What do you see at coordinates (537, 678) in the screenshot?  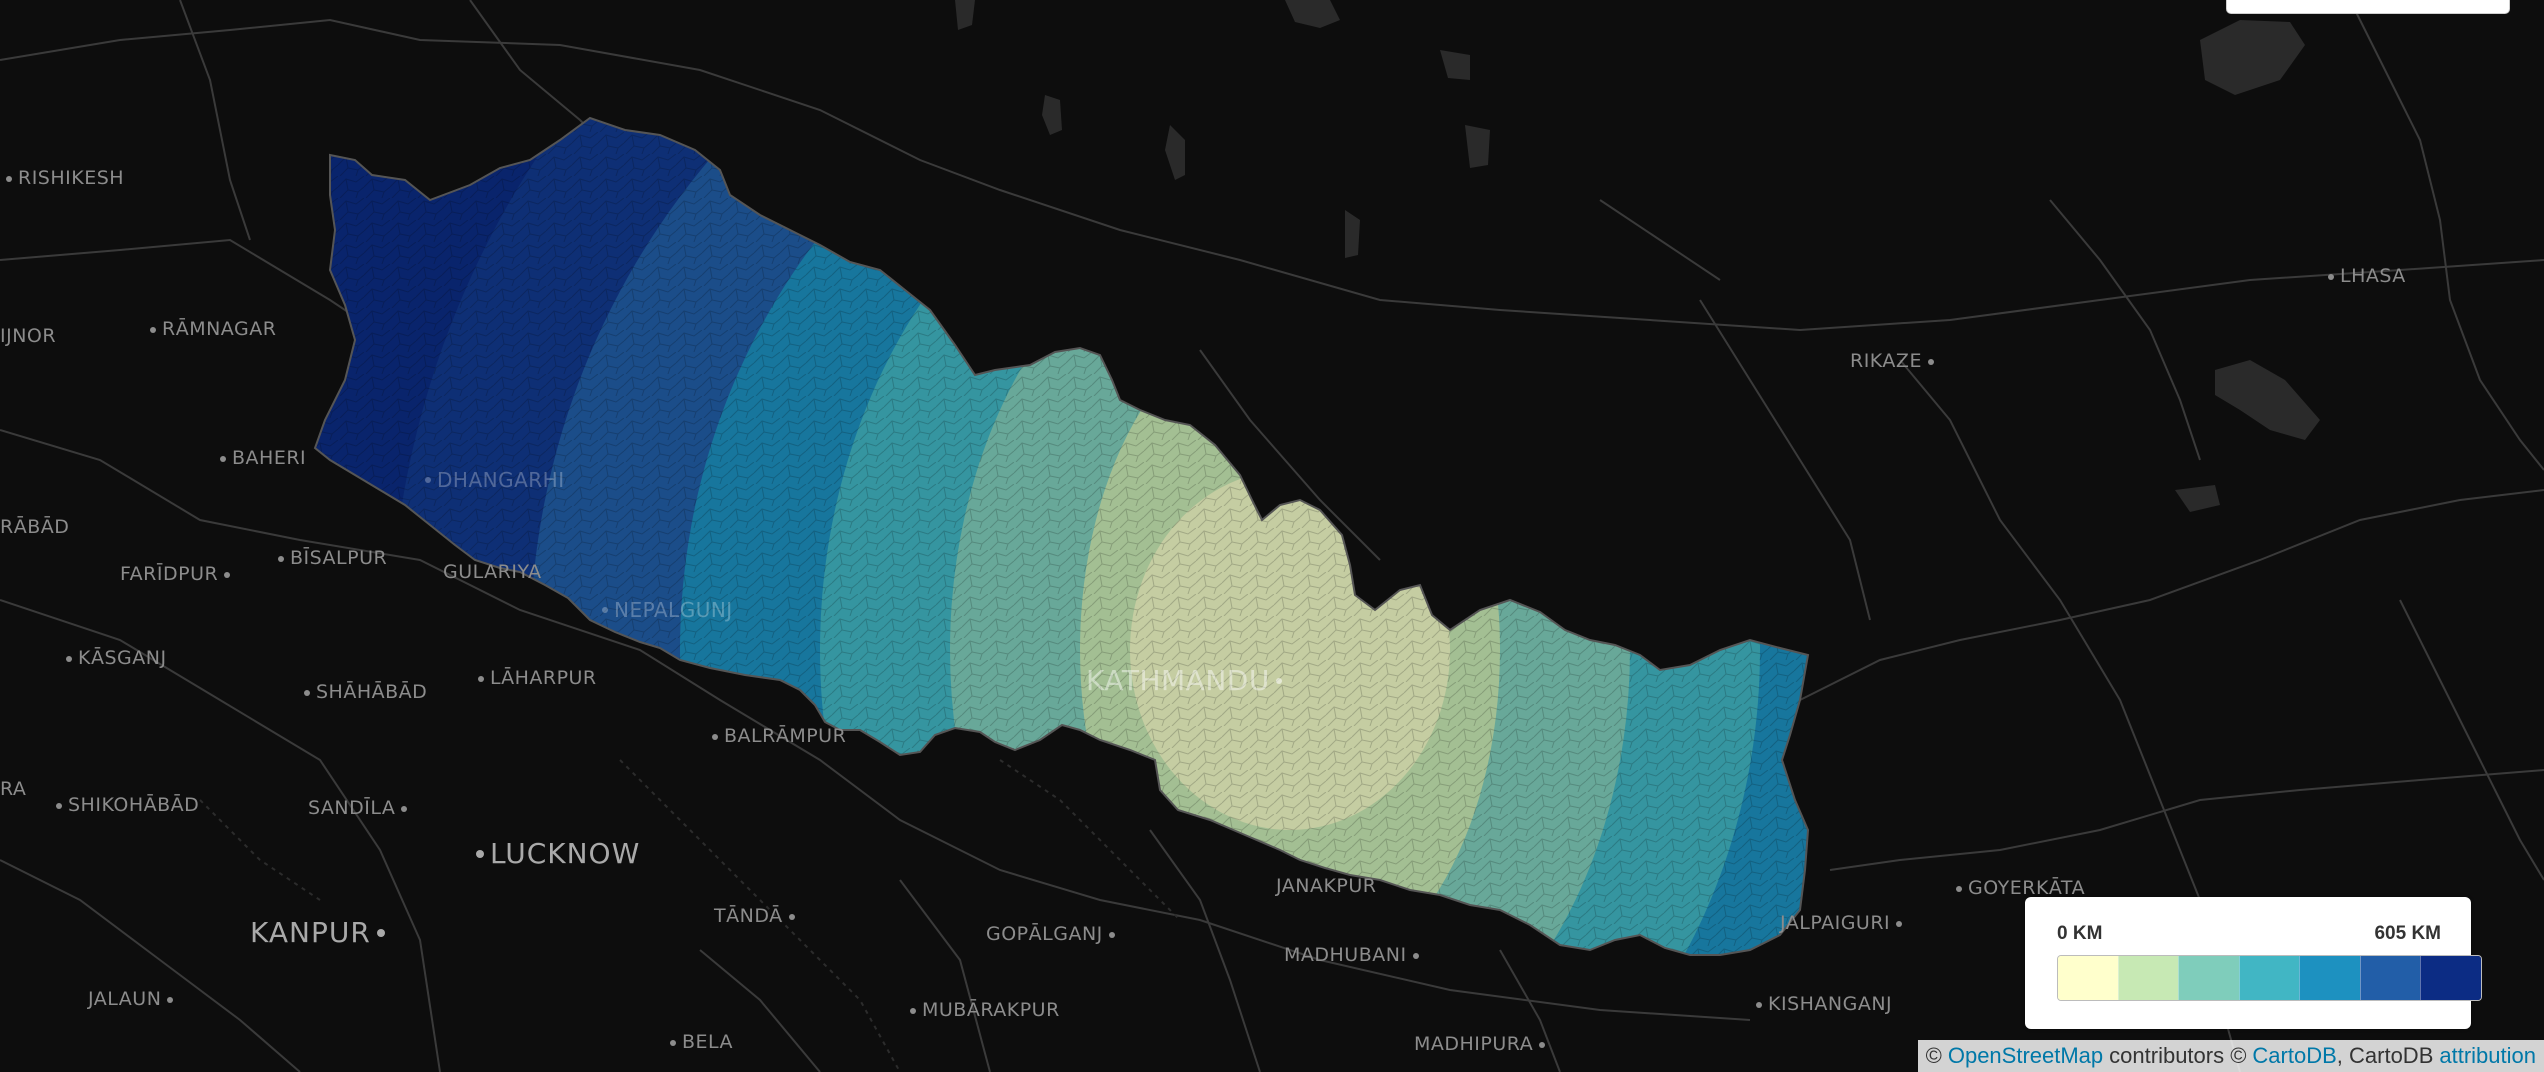 I see `label-laharpur: LĀHARPUR` at bounding box center [537, 678].